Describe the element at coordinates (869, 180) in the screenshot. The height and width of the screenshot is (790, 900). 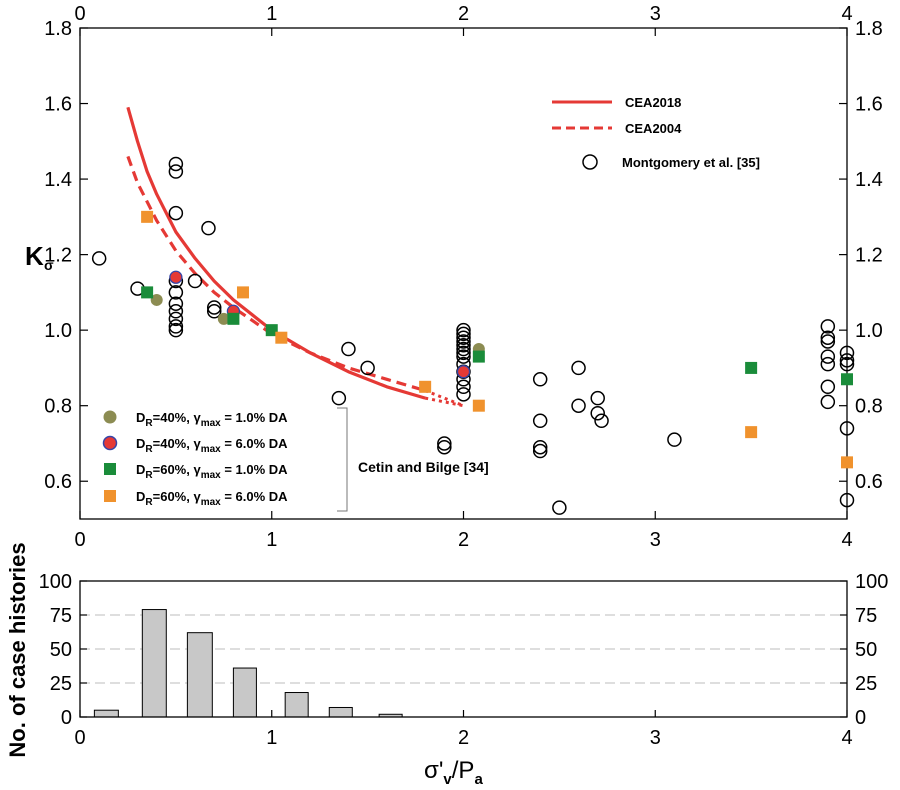
I see `top-y2-tick-label: 1.4` at that location.